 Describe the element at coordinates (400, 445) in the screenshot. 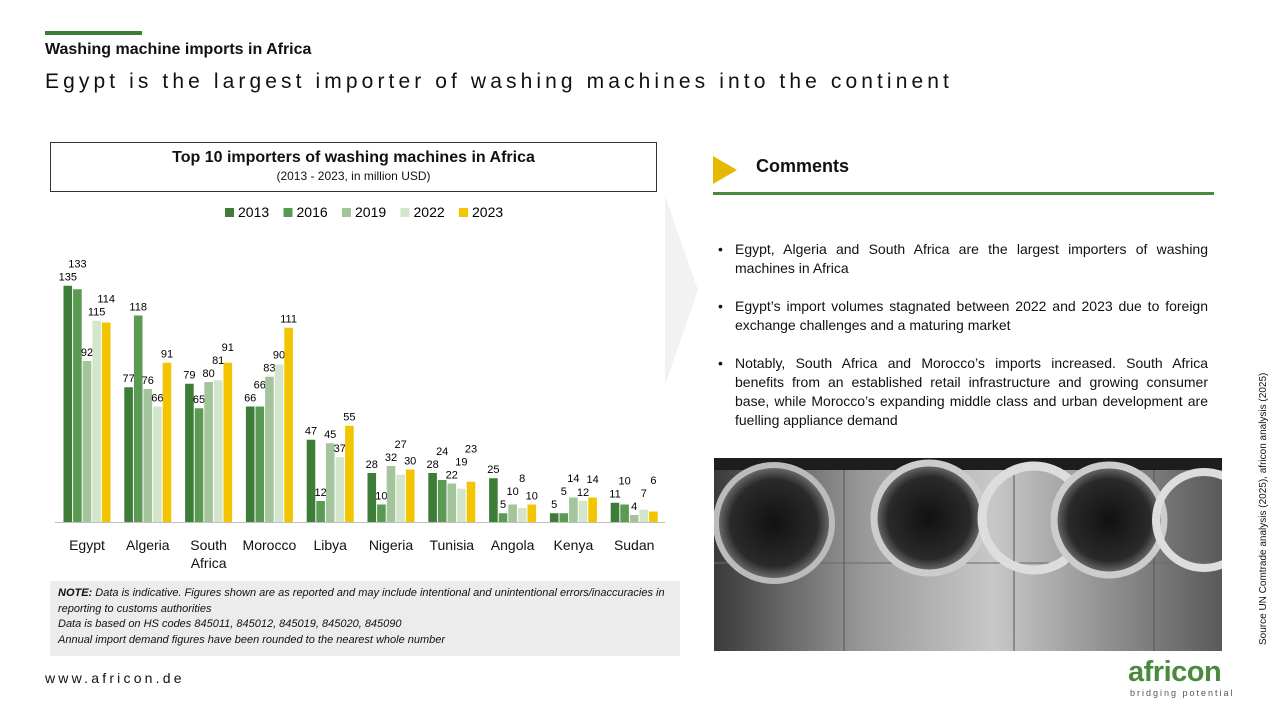

I see `data-label: 27` at that location.